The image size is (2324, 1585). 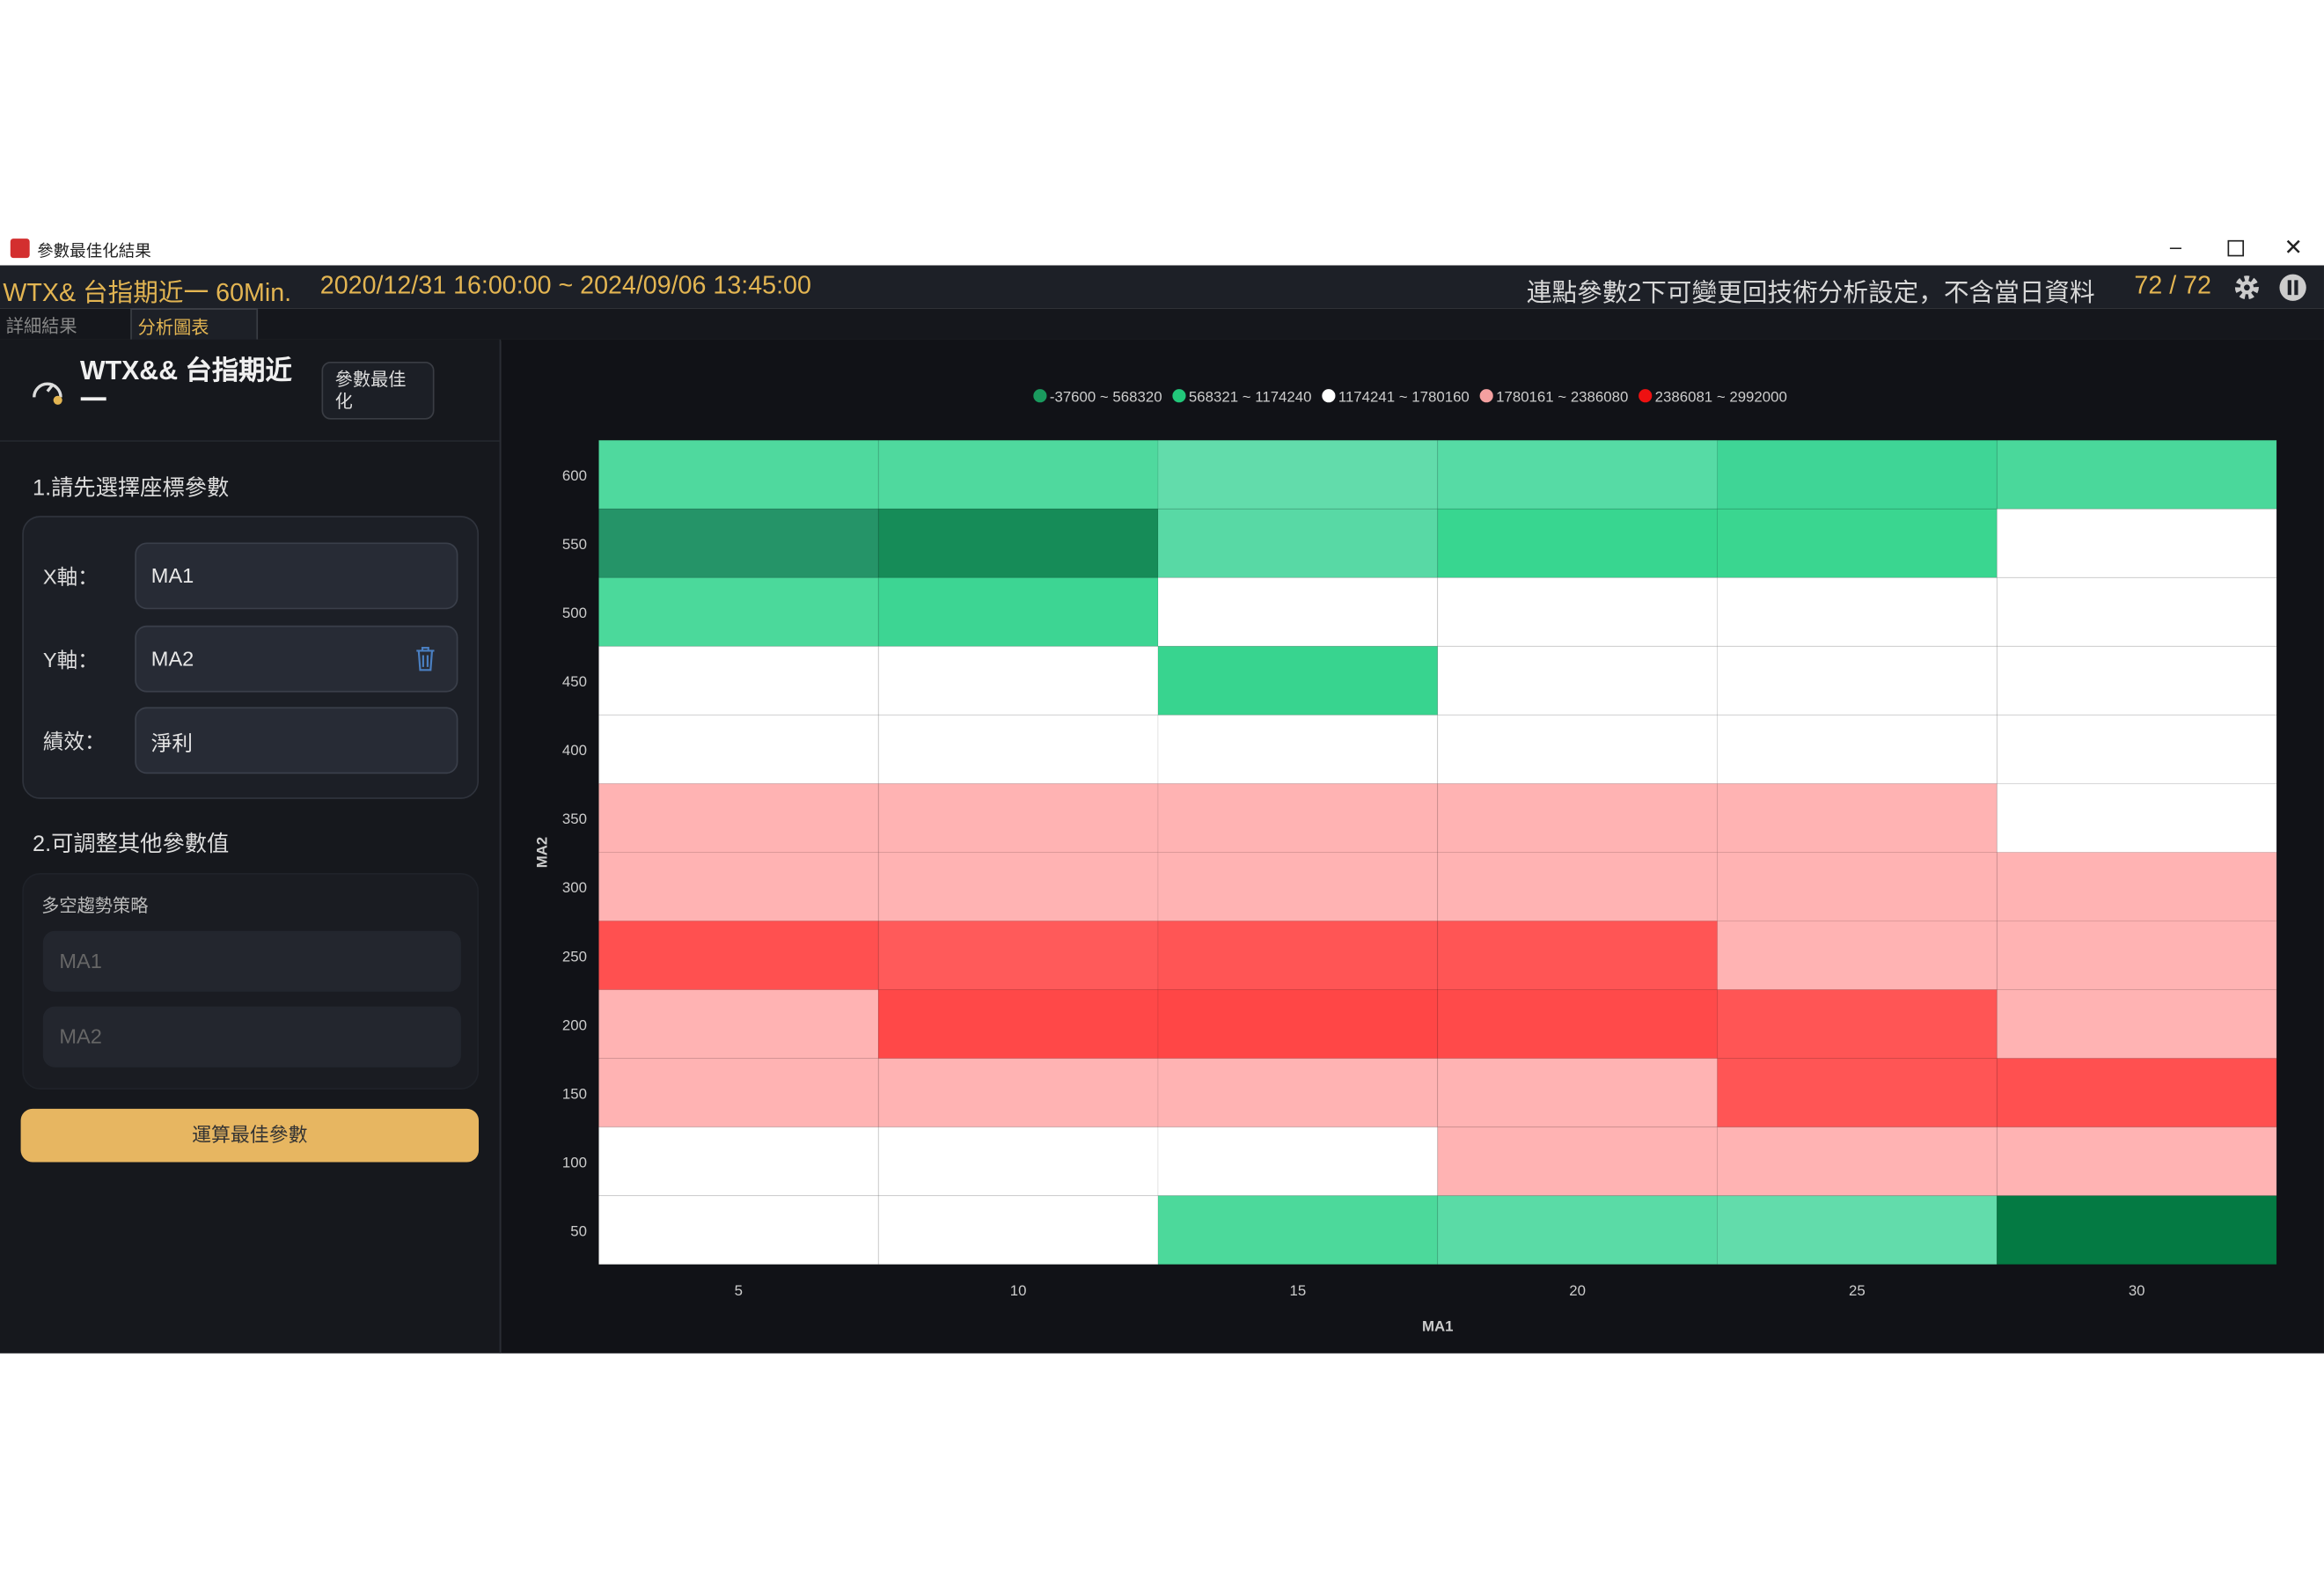 What do you see at coordinates (250, 1135) in the screenshot?
I see `run-button: 運算最佳參數` at bounding box center [250, 1135].